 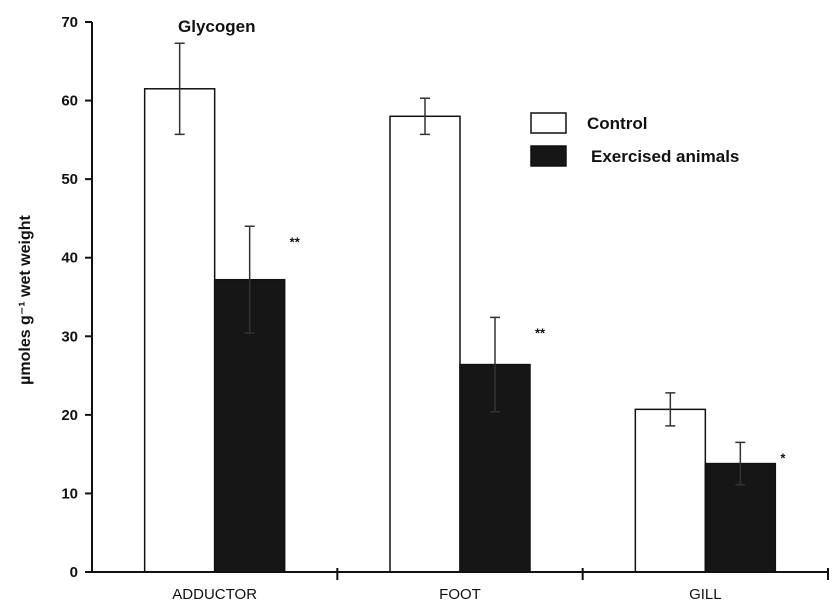 I want to click on y-tick-label: 40, so click(x=69, y=258).